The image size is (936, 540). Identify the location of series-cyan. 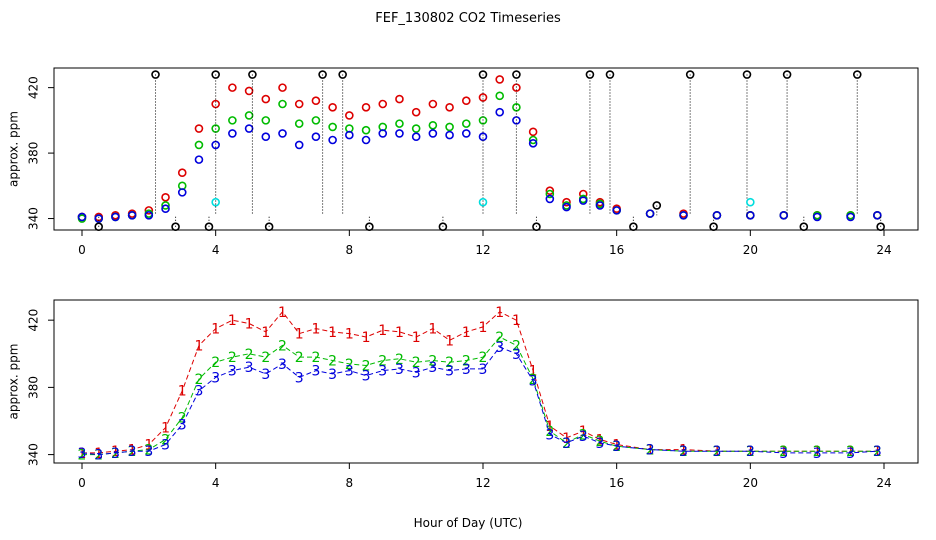
(483, 202).